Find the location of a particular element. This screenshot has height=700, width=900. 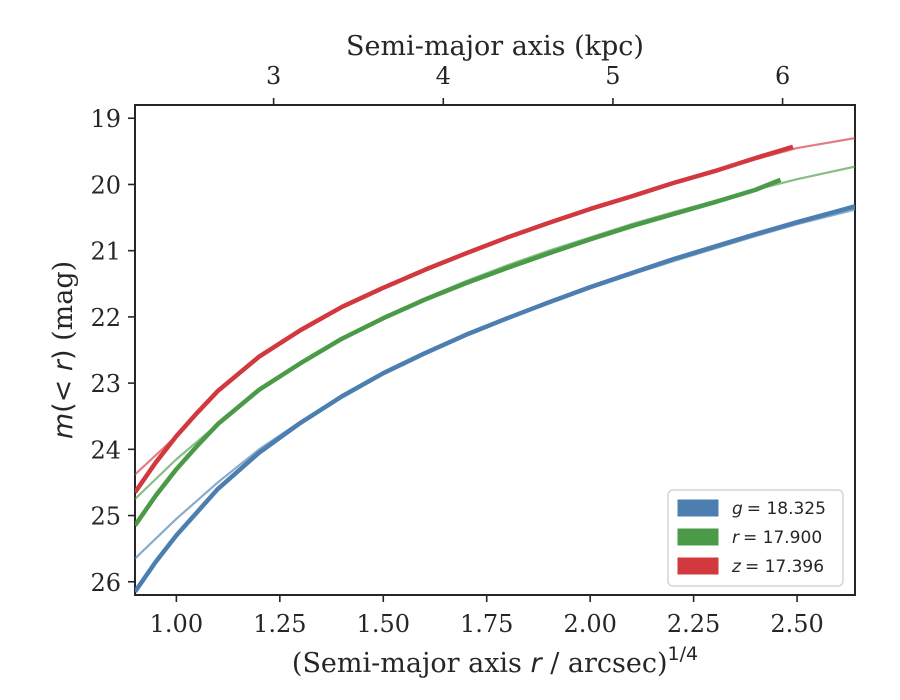

legend-label-z: z = 17.396 is located at coordinates (777, 567).